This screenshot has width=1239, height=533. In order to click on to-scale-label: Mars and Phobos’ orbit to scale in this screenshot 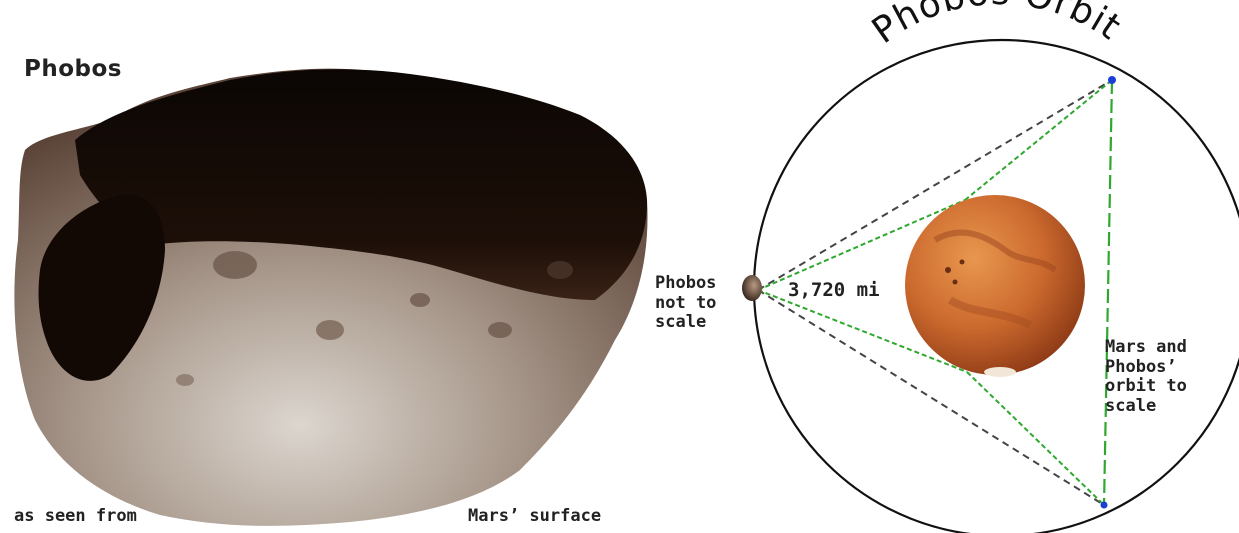, I will do `click(1146, 377)`.